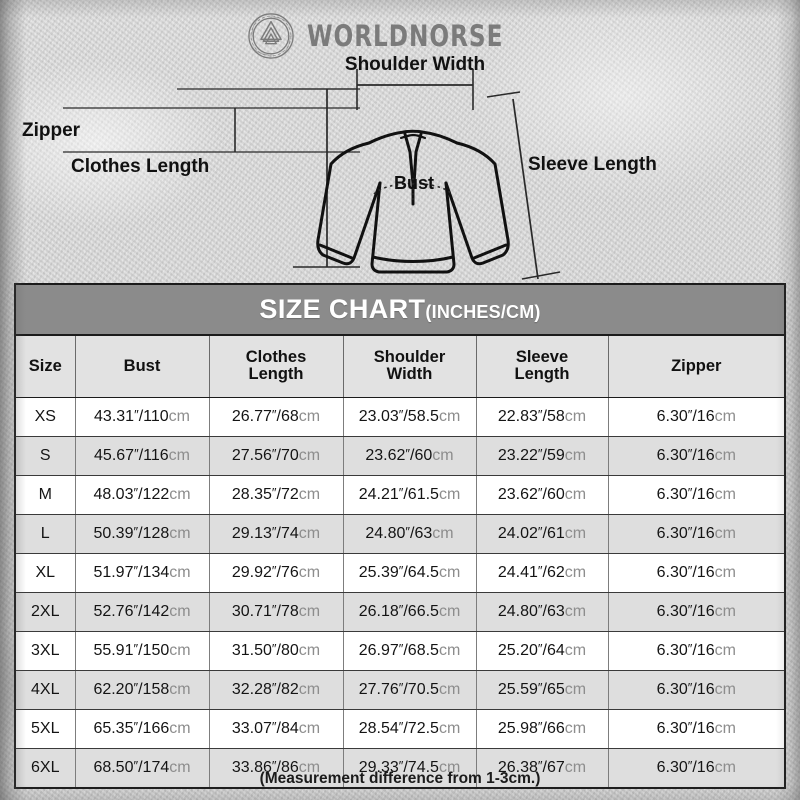  I want to click on cell-shoulder-width: 27.76″/70.5cm, so click(410, 690).